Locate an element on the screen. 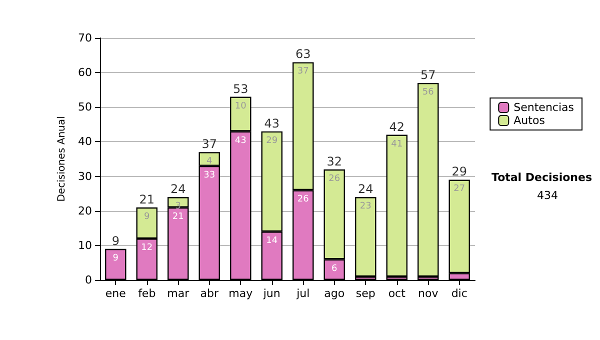 The width and height of the screenshot is (600, 340). x-tick-label: jul is located at coordinates (303, 293).